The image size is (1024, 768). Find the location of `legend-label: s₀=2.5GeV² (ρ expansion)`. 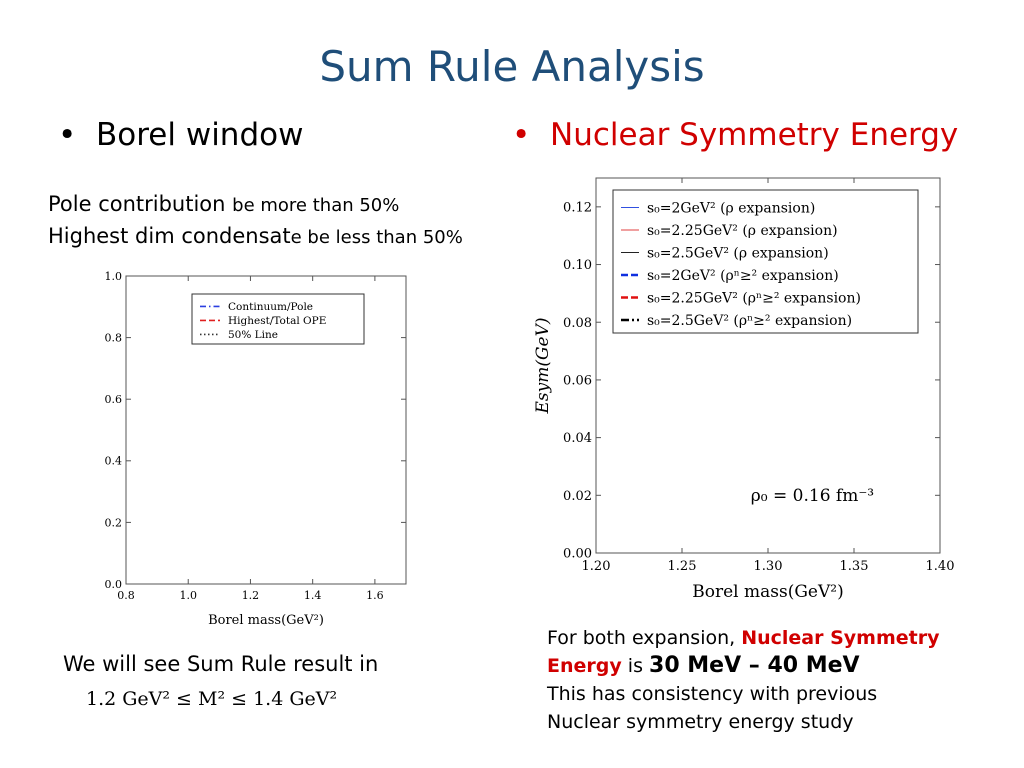

legend-label: s₀=2.5GeV² (ρ expansion) is located at coordinates (738, 253).